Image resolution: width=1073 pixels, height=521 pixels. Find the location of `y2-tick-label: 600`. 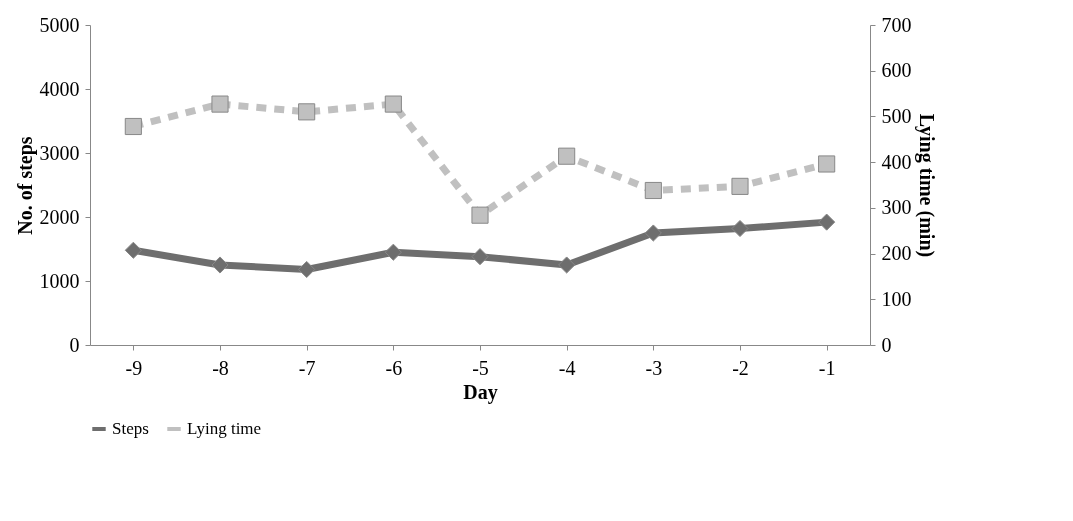

y2-tick-label: 600 is located at coordinates (896, 70).